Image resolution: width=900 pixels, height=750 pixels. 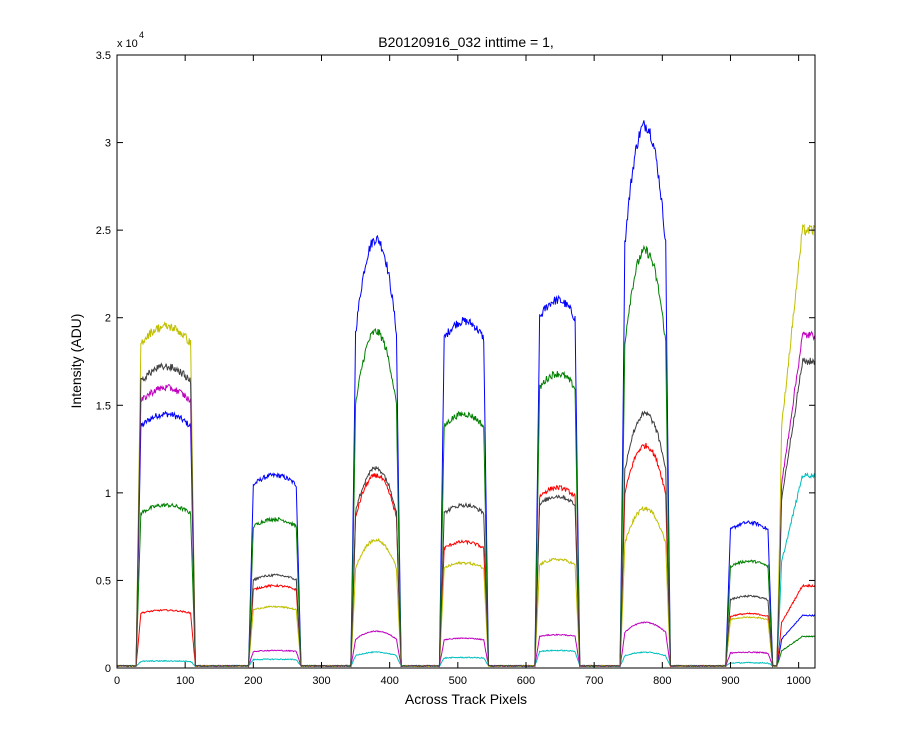 I want to click on y-tick-label: 0.5, so click(x=103, y=581).